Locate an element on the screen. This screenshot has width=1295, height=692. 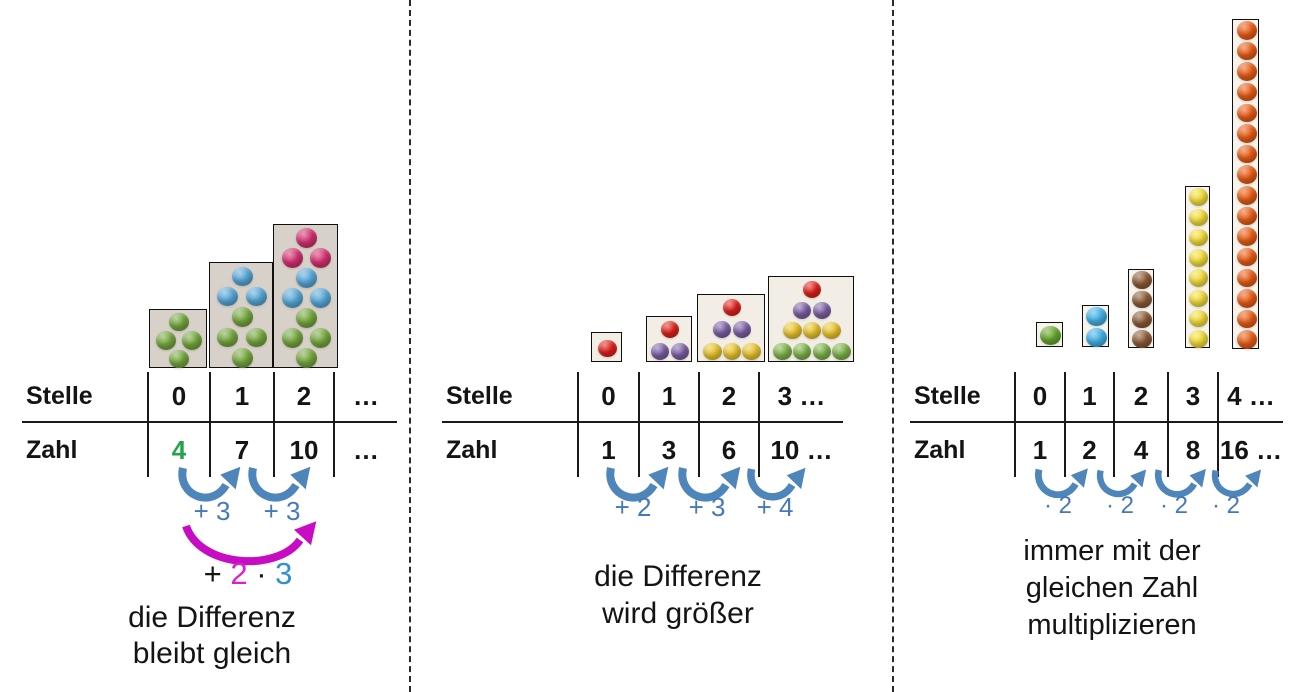
step-arrow-label: · 2 is located at coordinates (1226, 505).